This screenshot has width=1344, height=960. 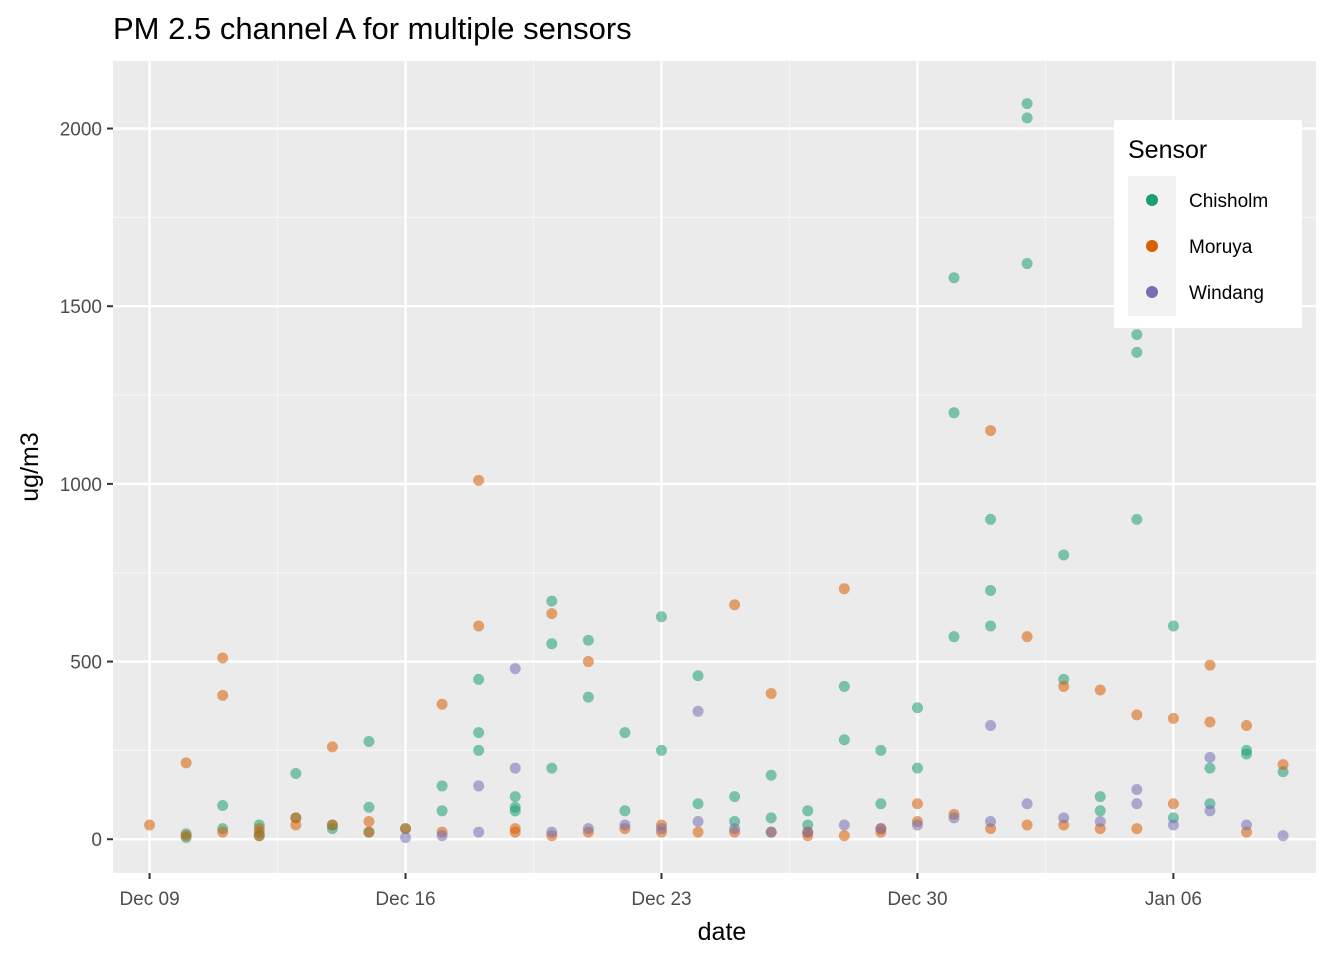 I want to click on legend-key-chisholm, so click(x=1152, y=200).